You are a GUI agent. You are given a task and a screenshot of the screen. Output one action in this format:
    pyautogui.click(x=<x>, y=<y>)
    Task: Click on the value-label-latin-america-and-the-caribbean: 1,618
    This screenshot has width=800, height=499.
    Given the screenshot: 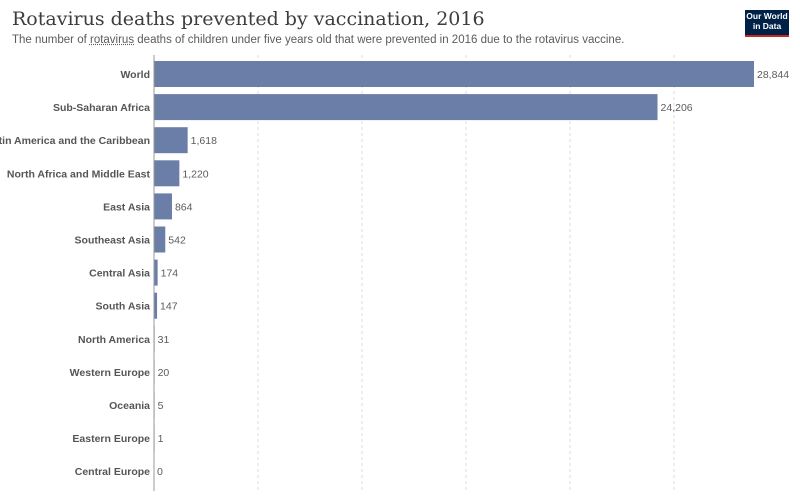 What is the action you would take?
    pyautogui.click(x=204, y=141)
    